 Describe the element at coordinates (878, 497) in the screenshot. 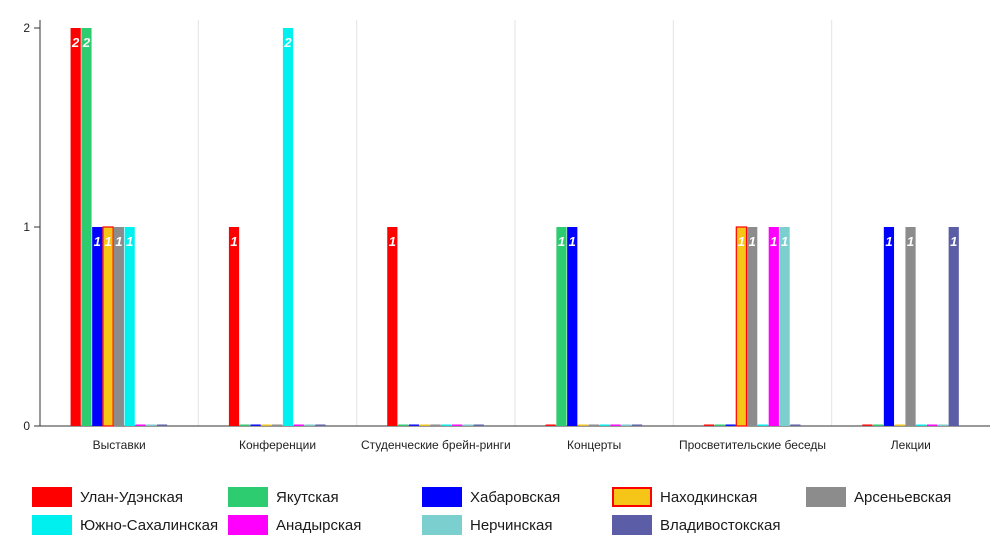

I see `legend-item: Арсеньевская` at that location.